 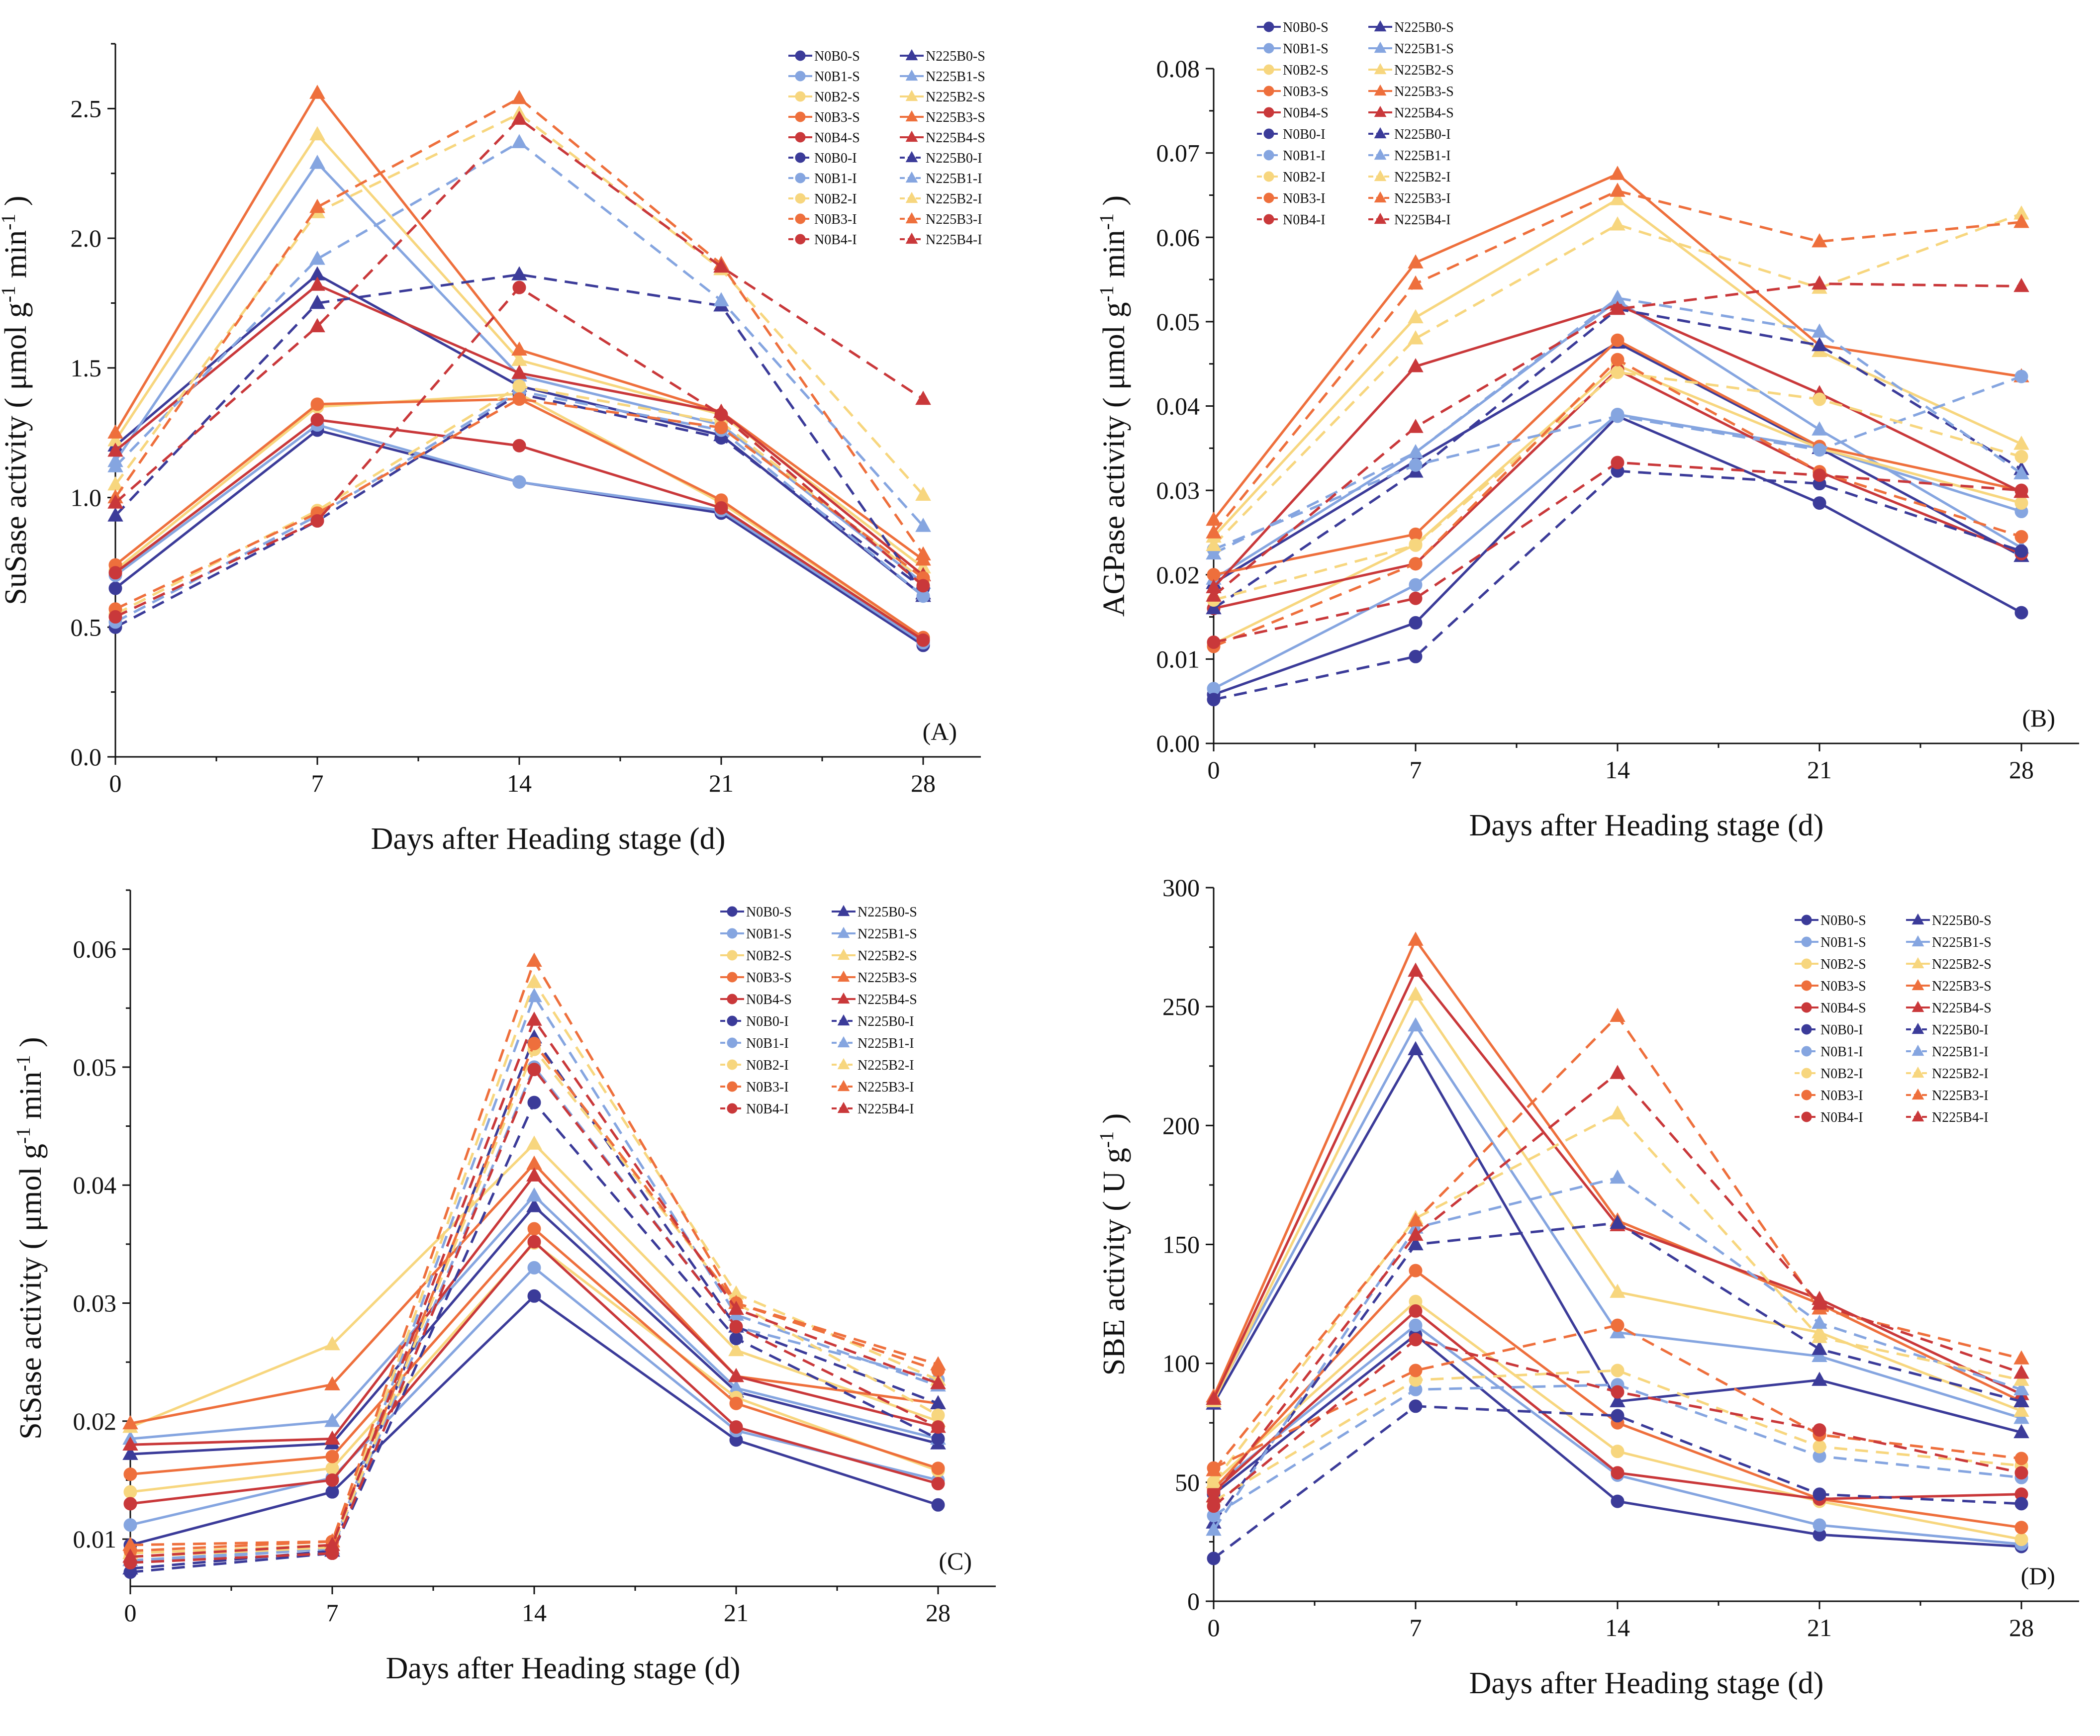 What do you see at coordinates (837, 97) in the screenshot?
I see `legend-label: N0B2-S` at bounding box center [837, 97].